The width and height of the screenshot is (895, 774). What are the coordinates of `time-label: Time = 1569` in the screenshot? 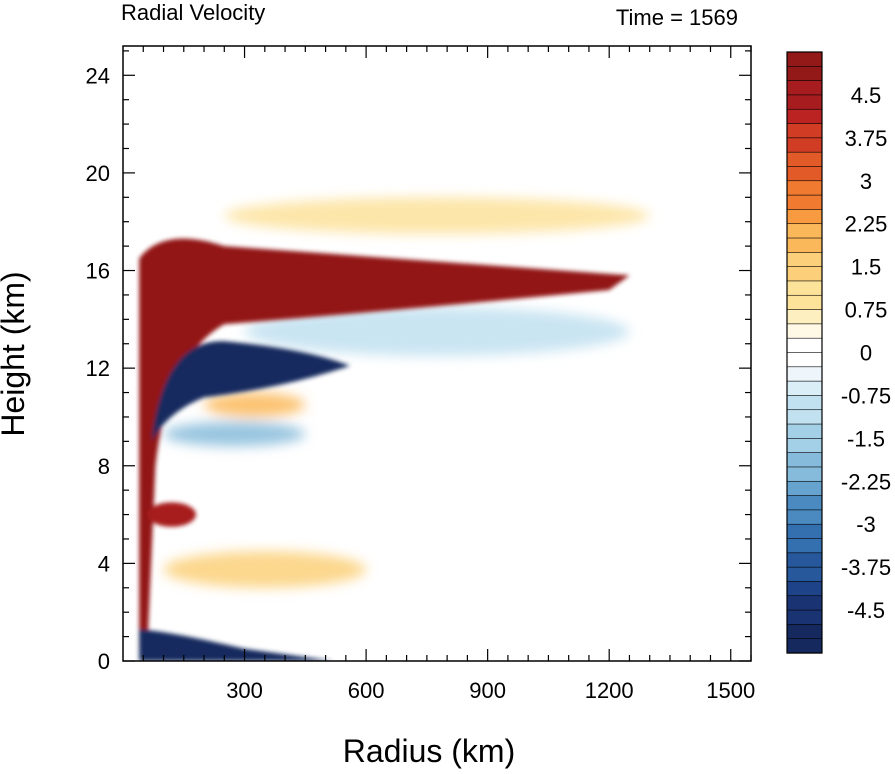 It's located at (677, 17).